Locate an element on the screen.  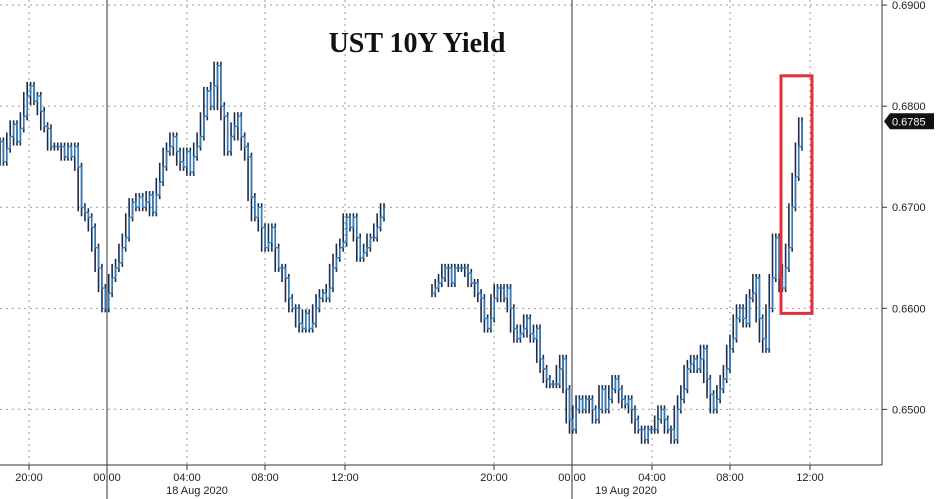
last-value-marker: 0.6785 is located at coordinates (909, 121).